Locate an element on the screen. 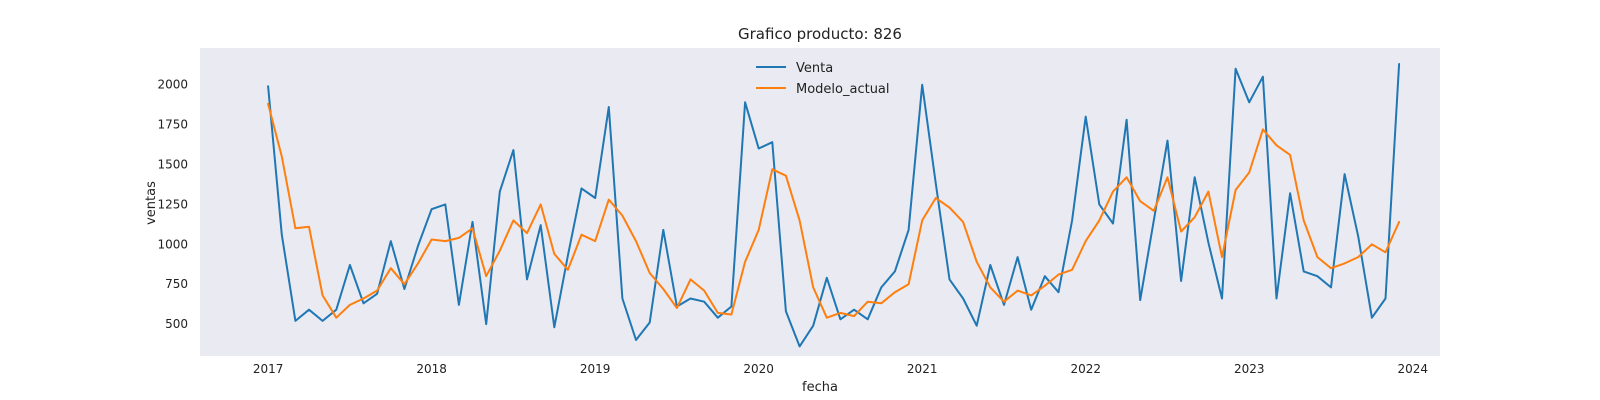 The image size is (1600, 400). legend: Venta Modelo_actual is located at coordinates (823, 79).